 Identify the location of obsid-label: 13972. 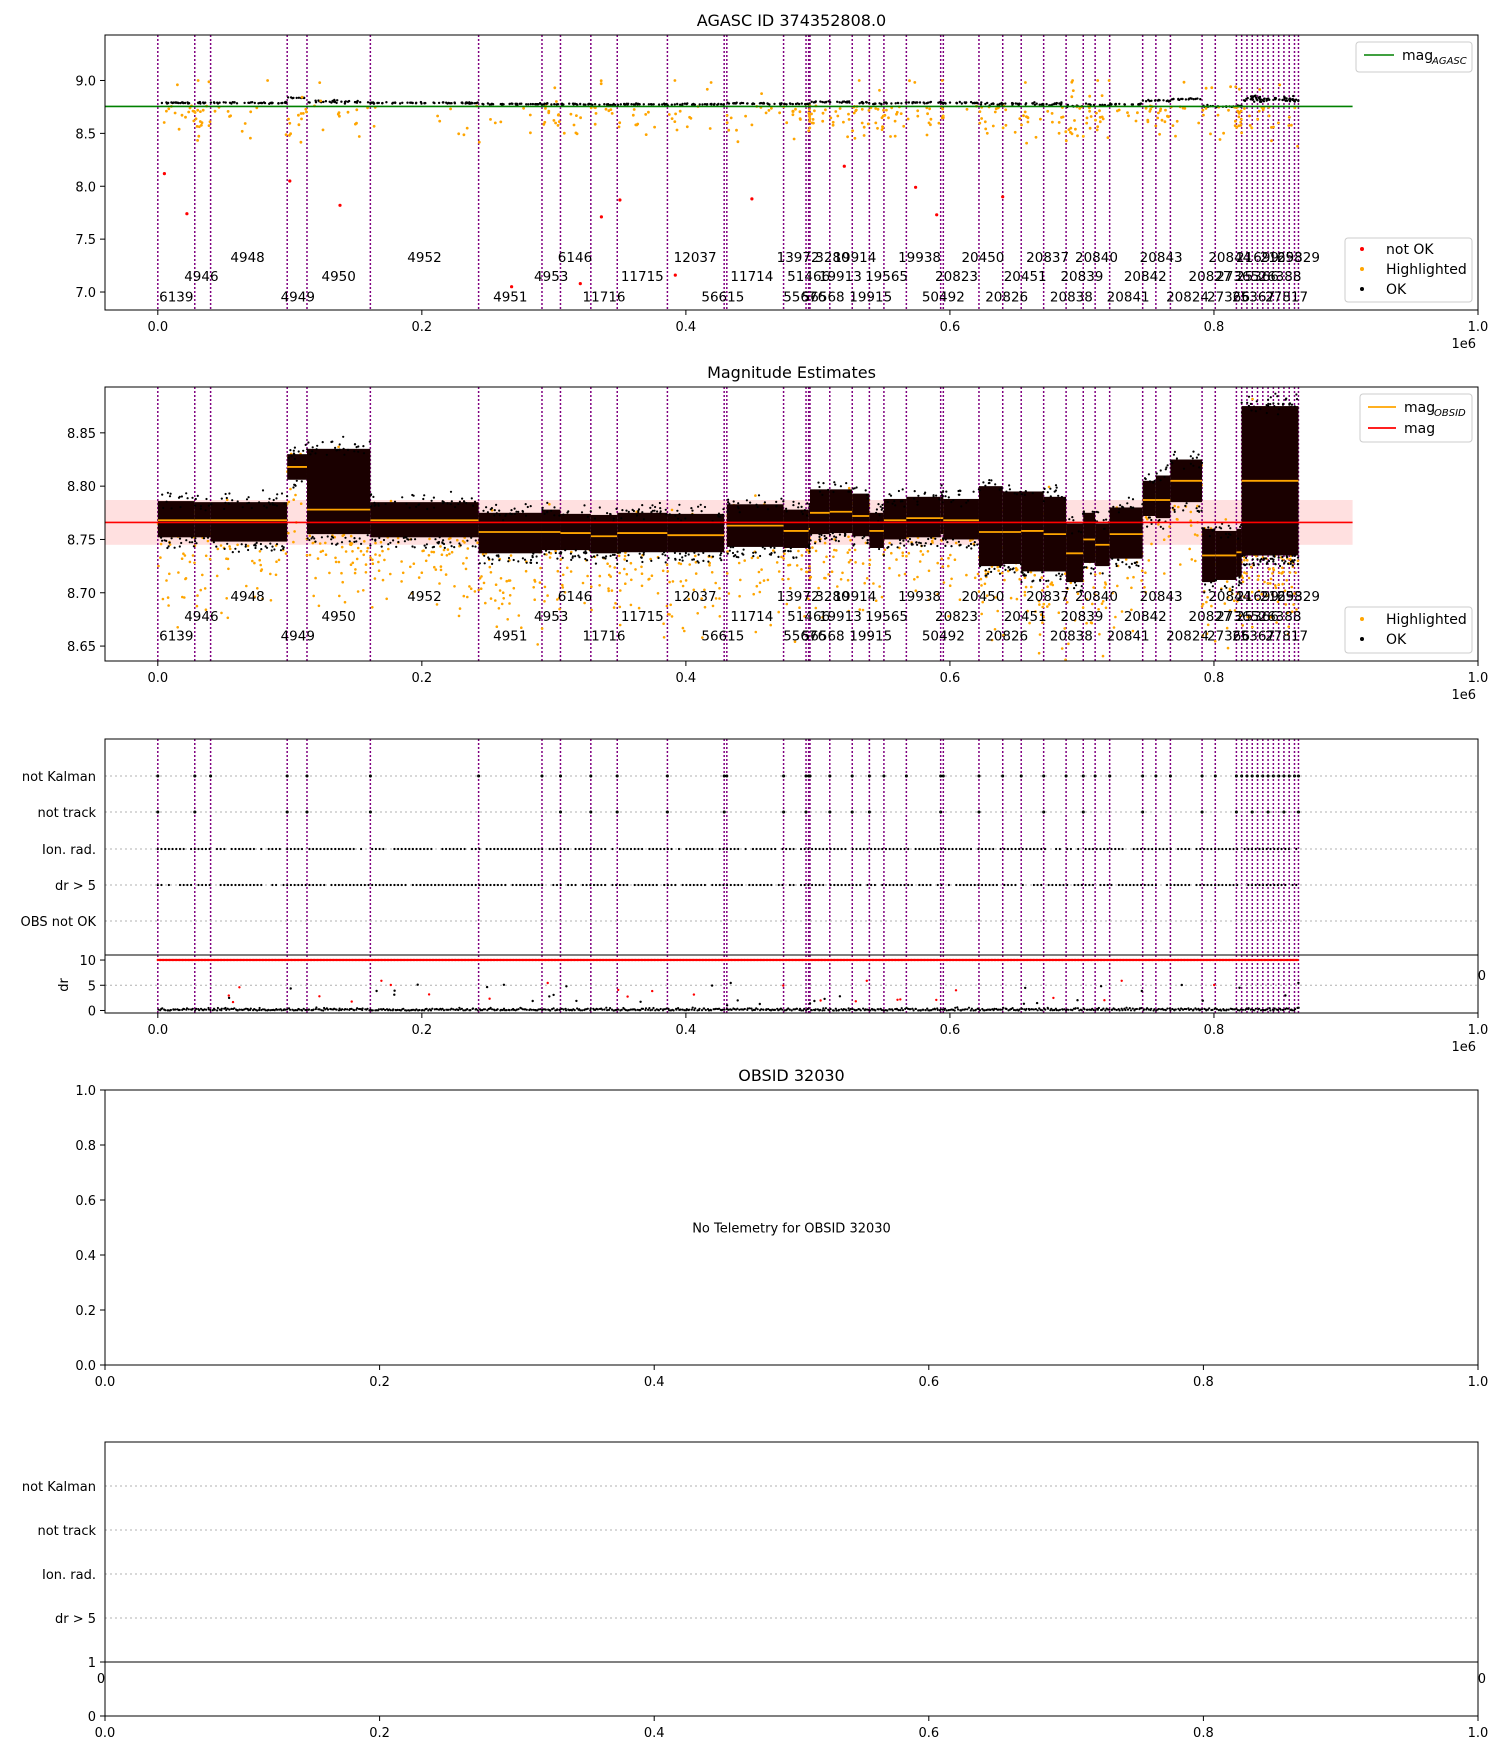
(798, 597).